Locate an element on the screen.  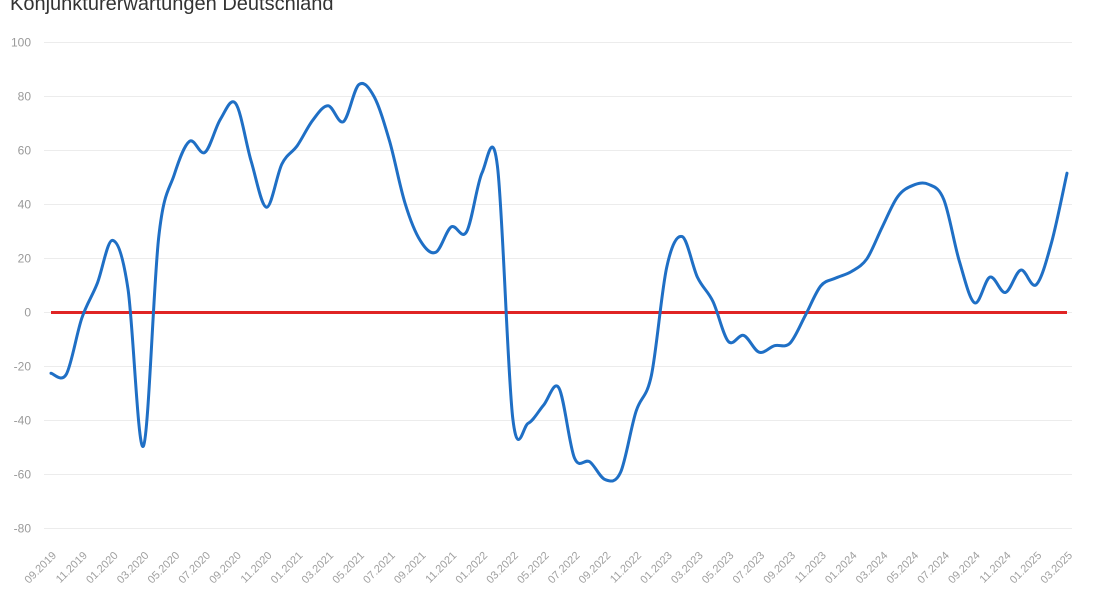
y-tick-label: 40 is located at coordinates (25, 205).